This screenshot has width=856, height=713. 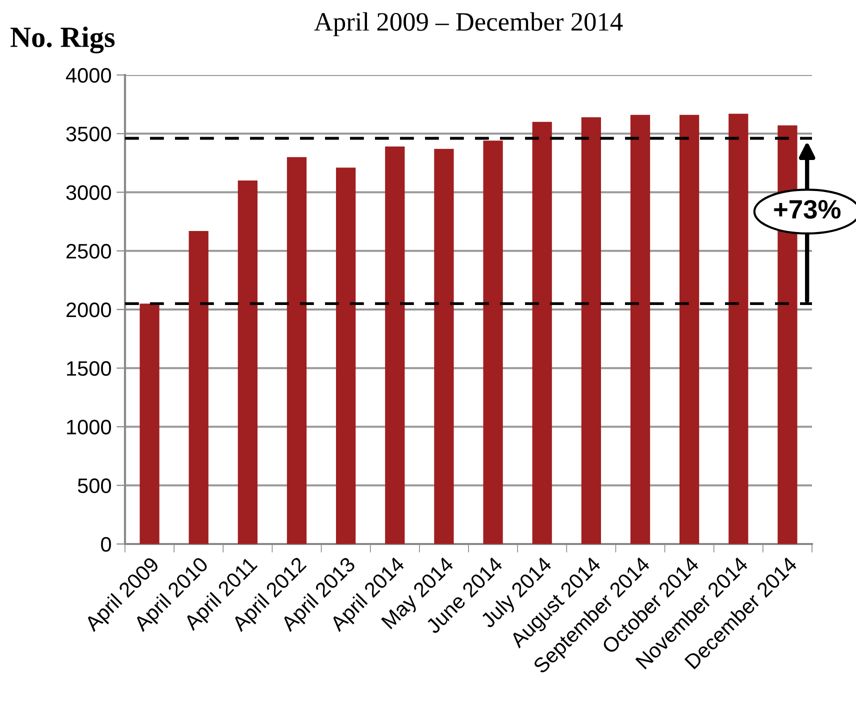 I want to click on y-tick-label: 3000, so click(x=88, y=192).